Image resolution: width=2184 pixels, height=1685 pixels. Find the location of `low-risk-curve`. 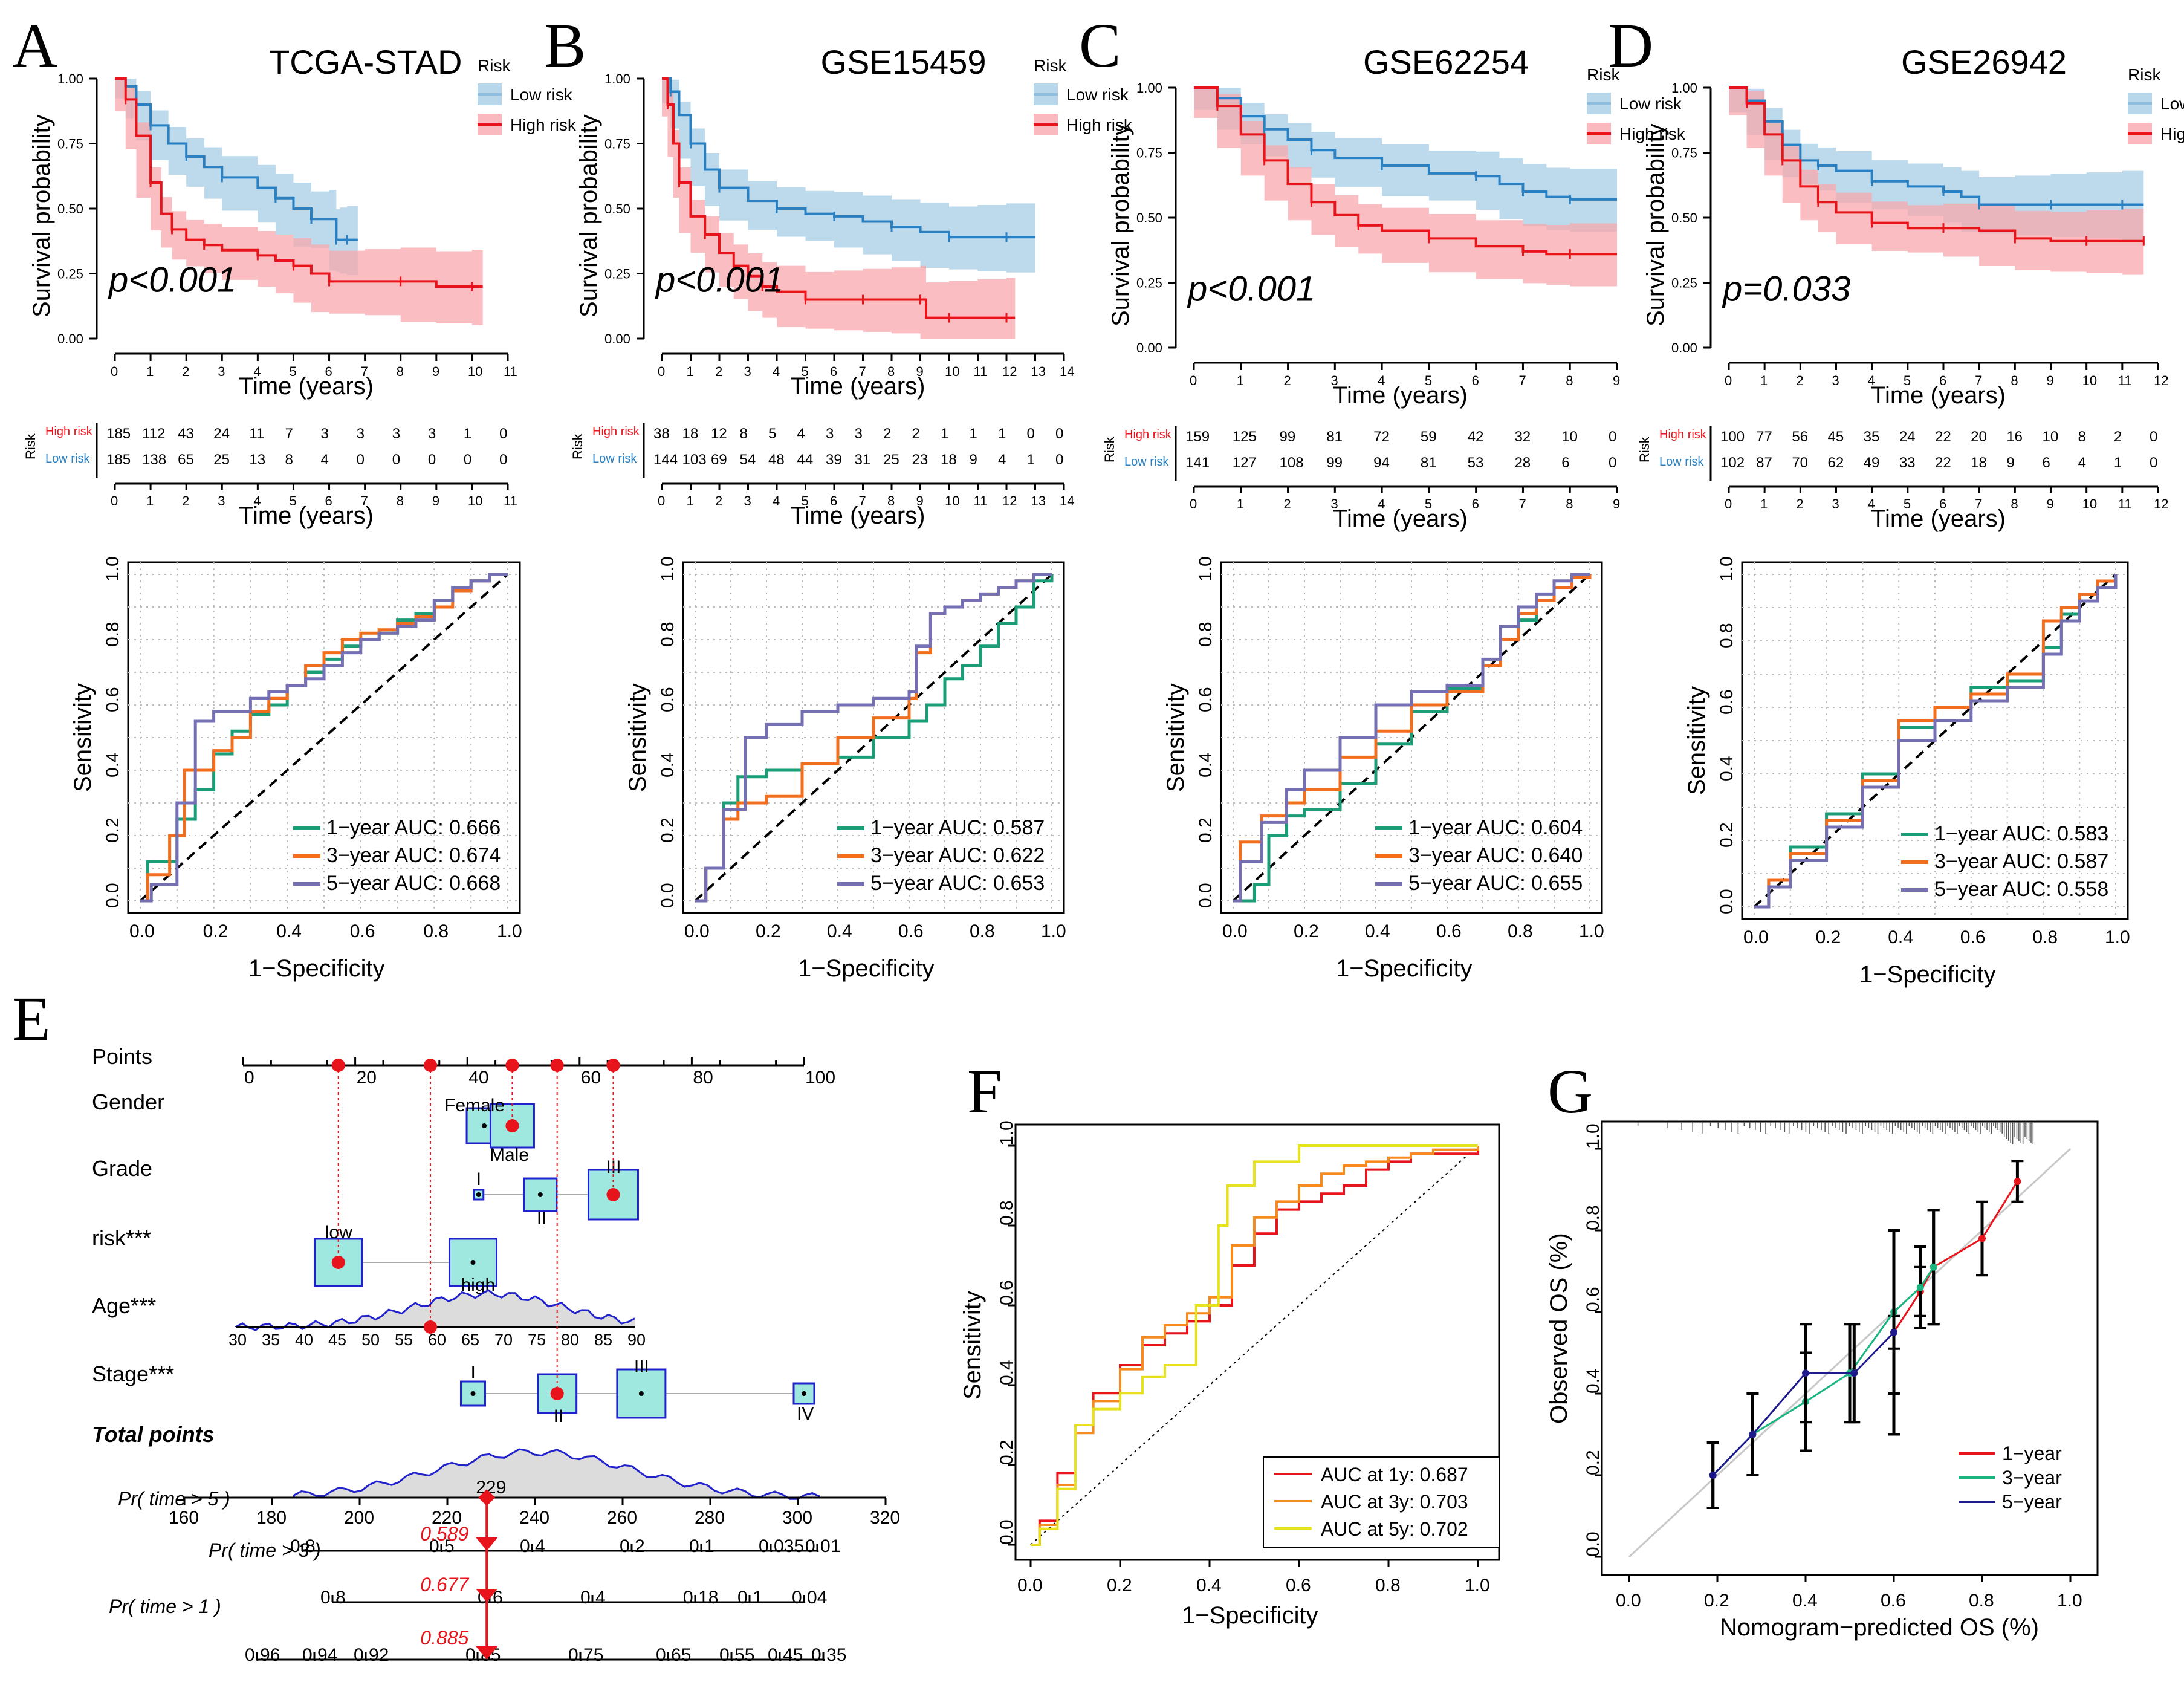

low-risk-curve is located at coordinates (848, 158).